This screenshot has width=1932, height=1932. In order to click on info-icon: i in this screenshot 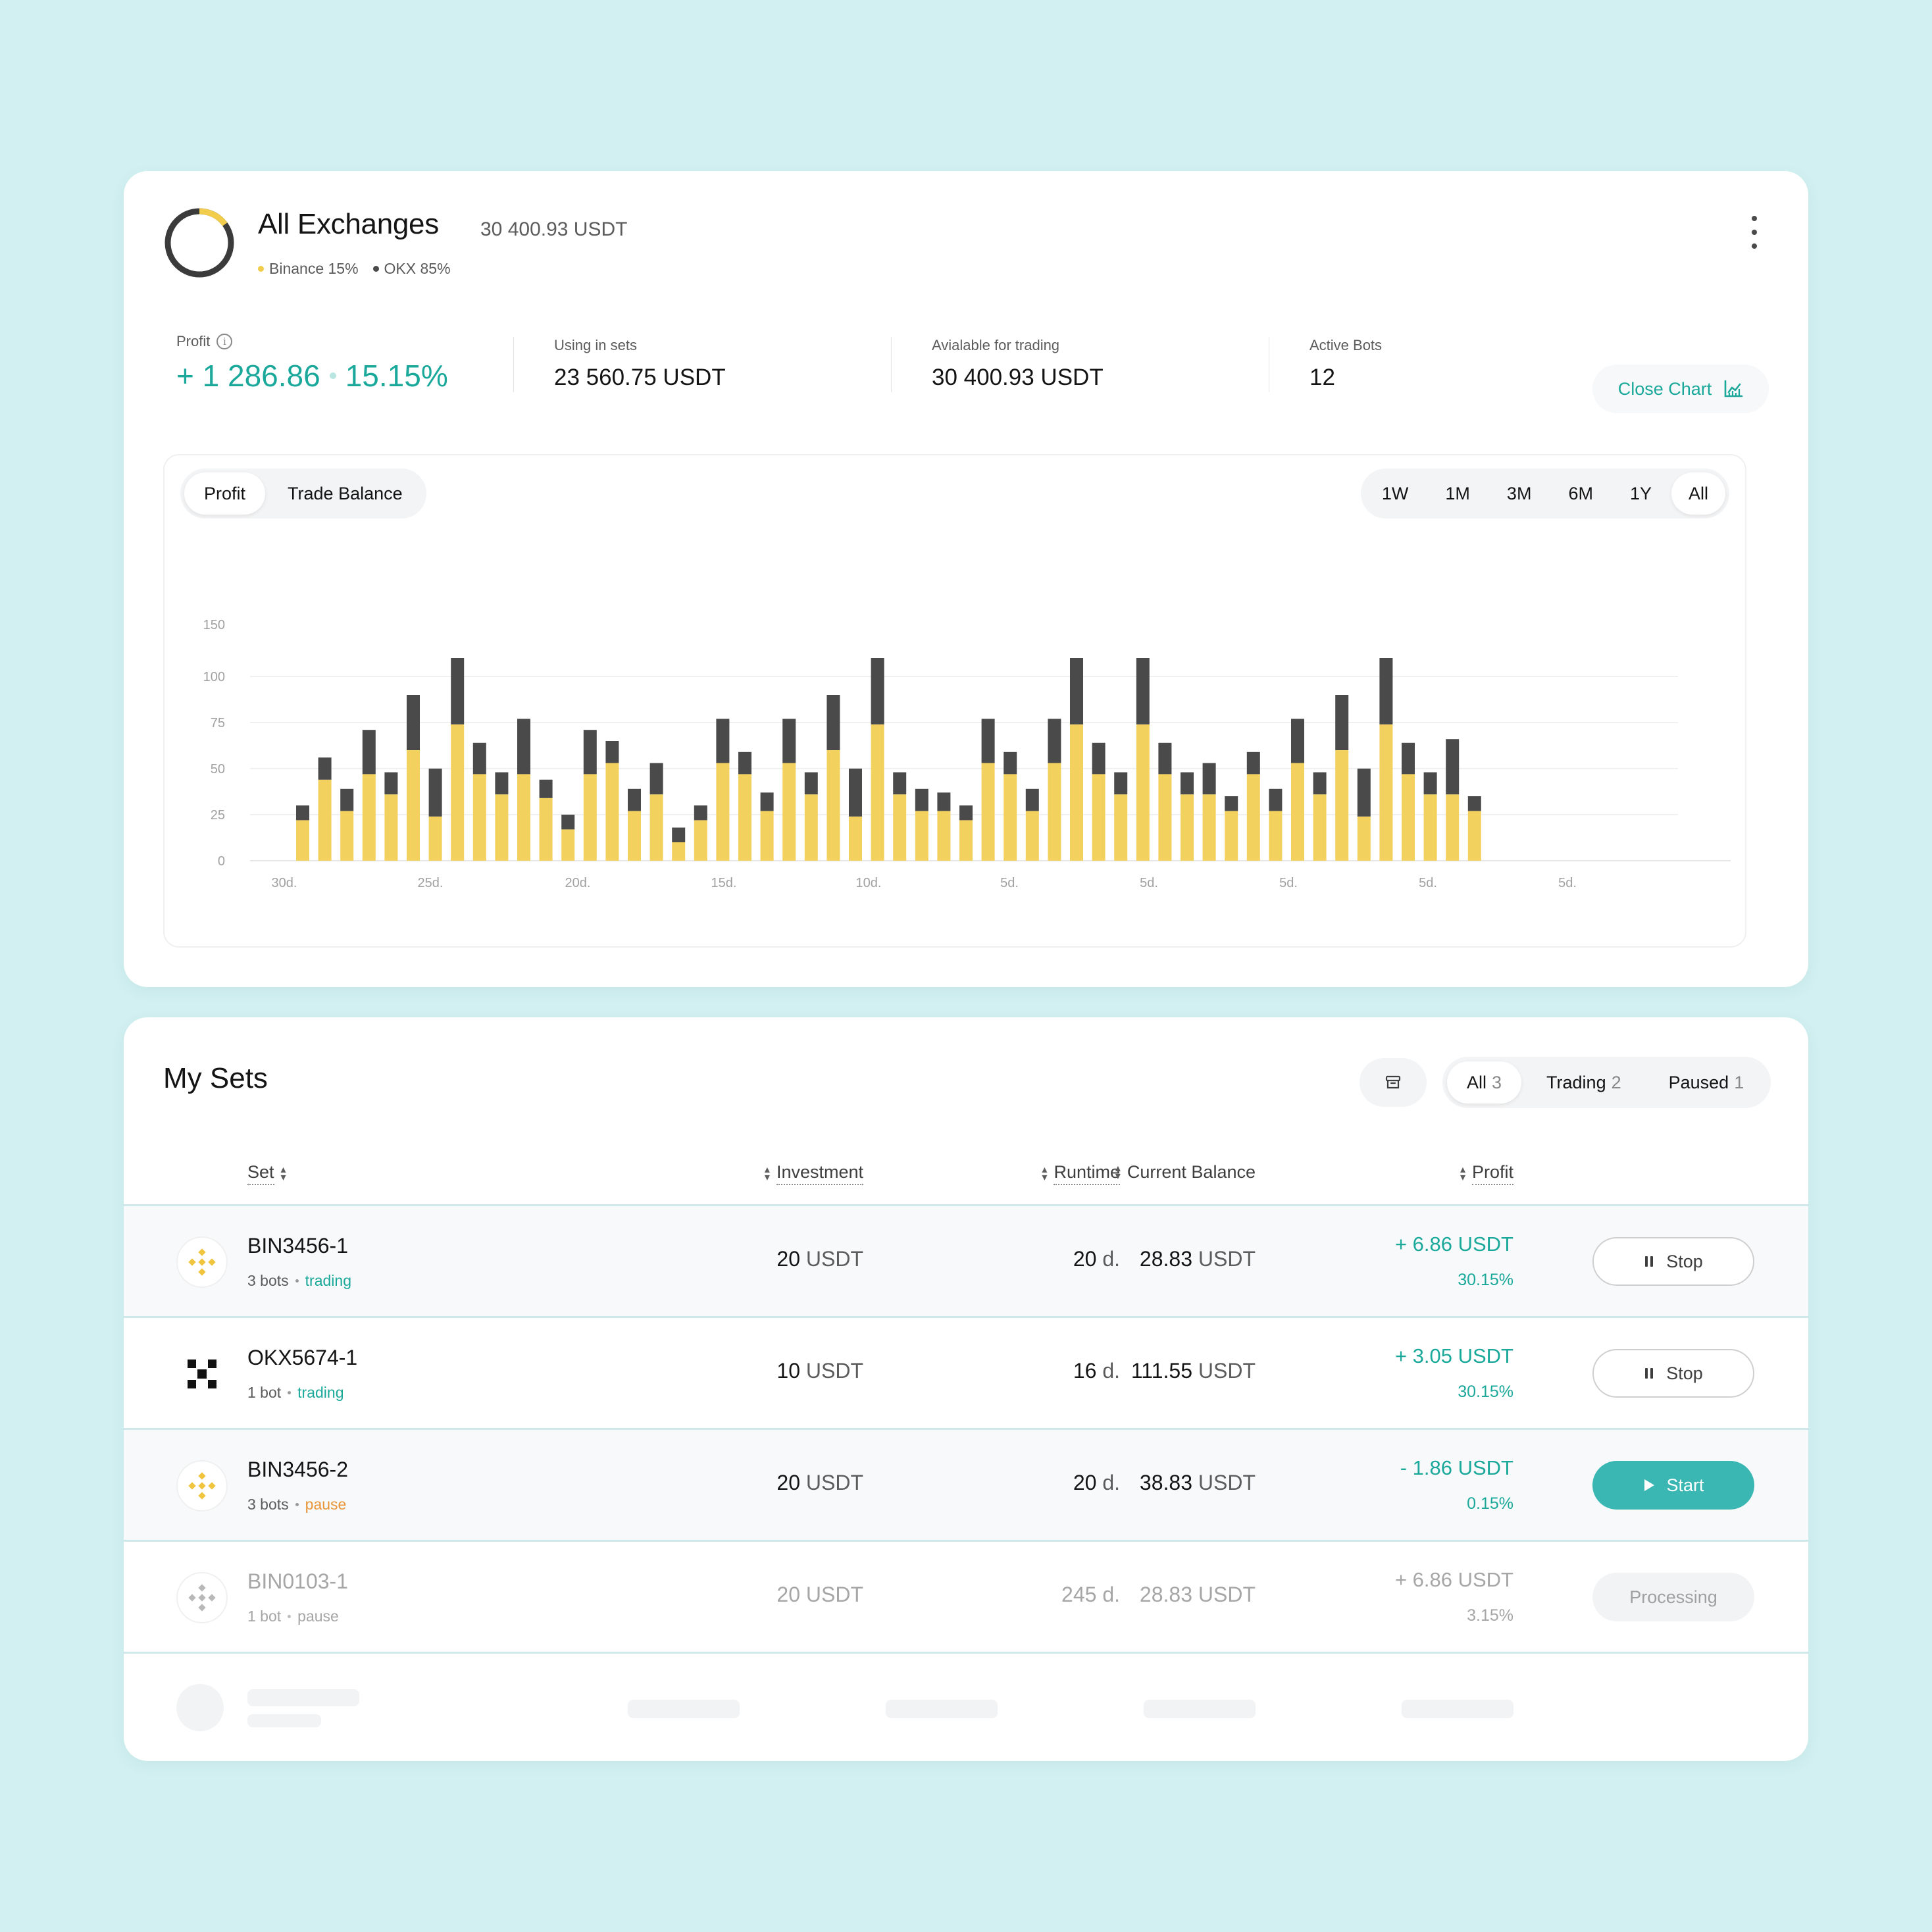, I will do `click(224, 342)`.